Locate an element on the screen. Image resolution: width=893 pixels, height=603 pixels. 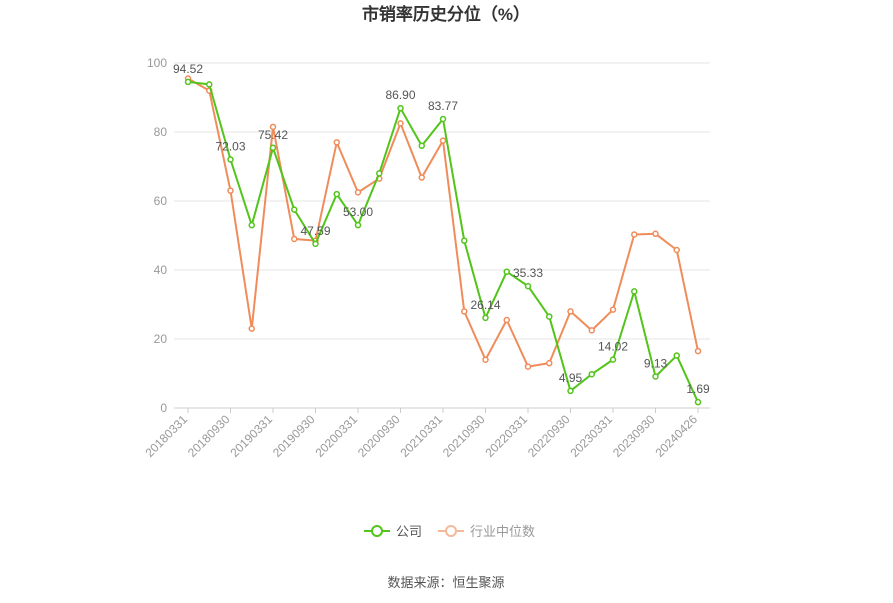
legend: 公司 行业中位数 is located at coordinates (449, 531).